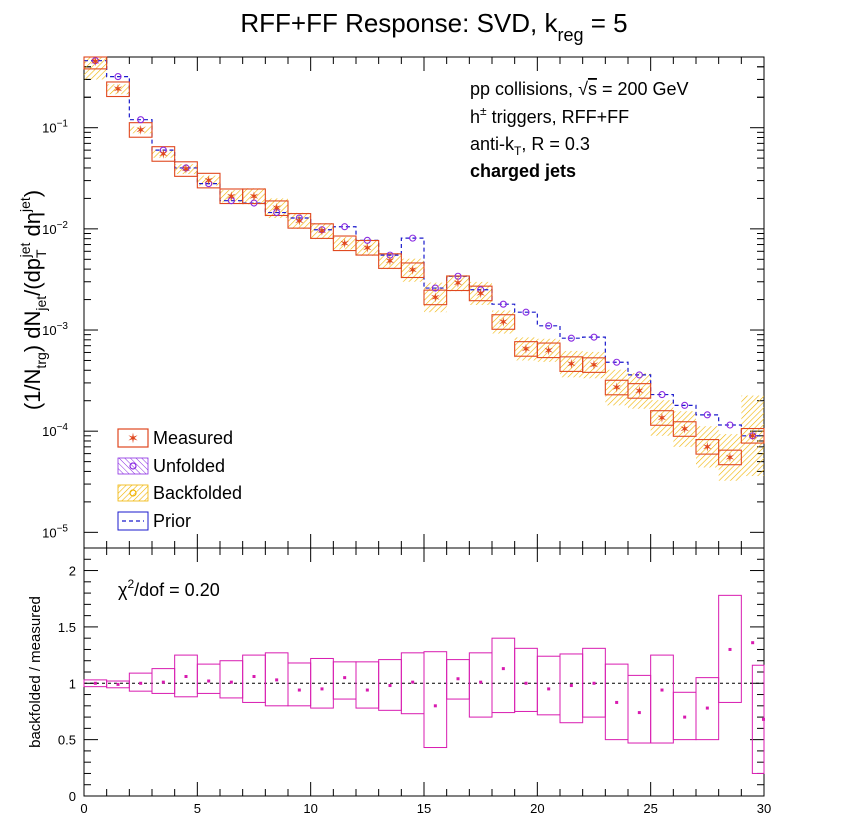 Image resolution: width=848 pixels, height=829 pixels. Describe the element at coordinates (175, 438) in the screenshot. I see `legend-entry-measured: ✶ Measured` at that location.